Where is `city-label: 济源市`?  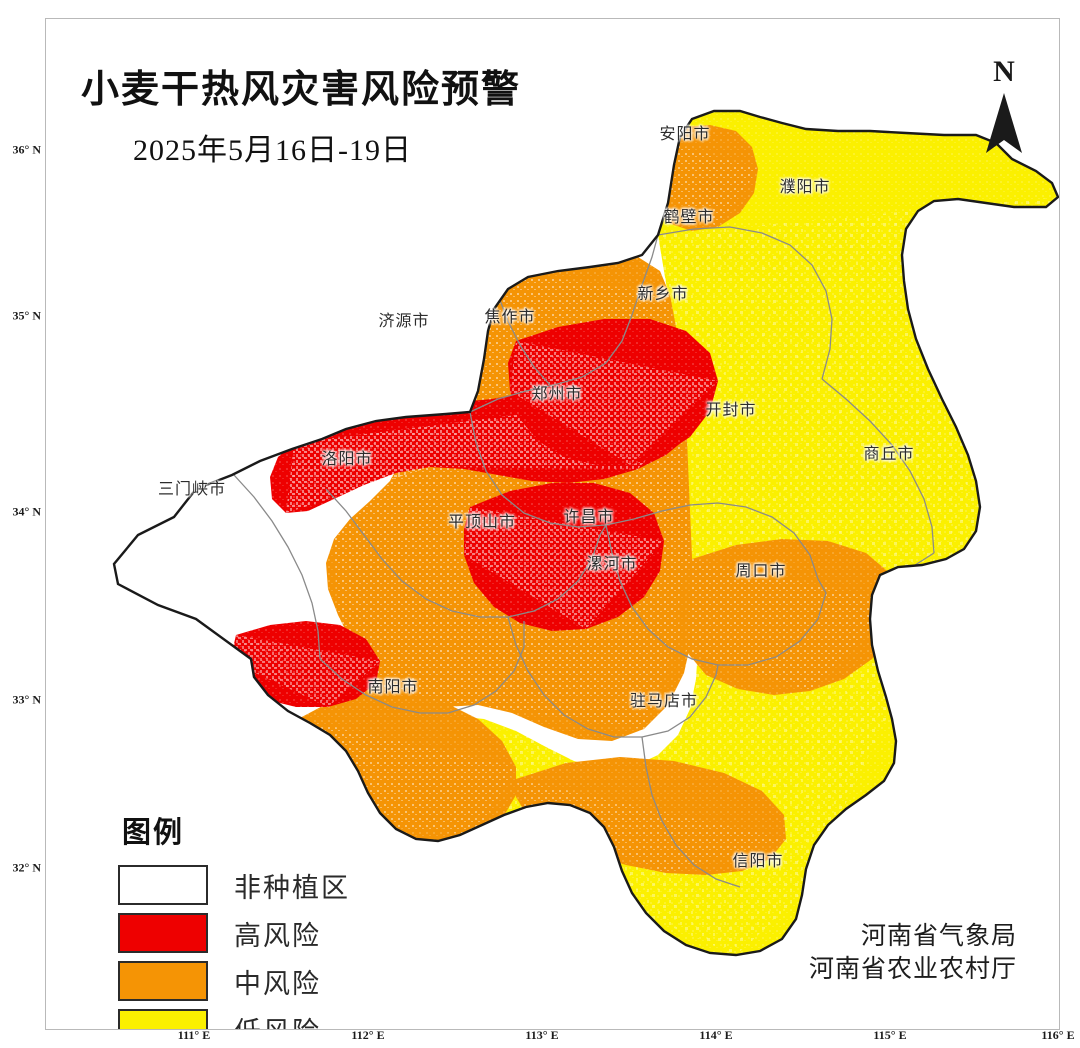 city-label: 济源市 is located at coordinates (404, 320).